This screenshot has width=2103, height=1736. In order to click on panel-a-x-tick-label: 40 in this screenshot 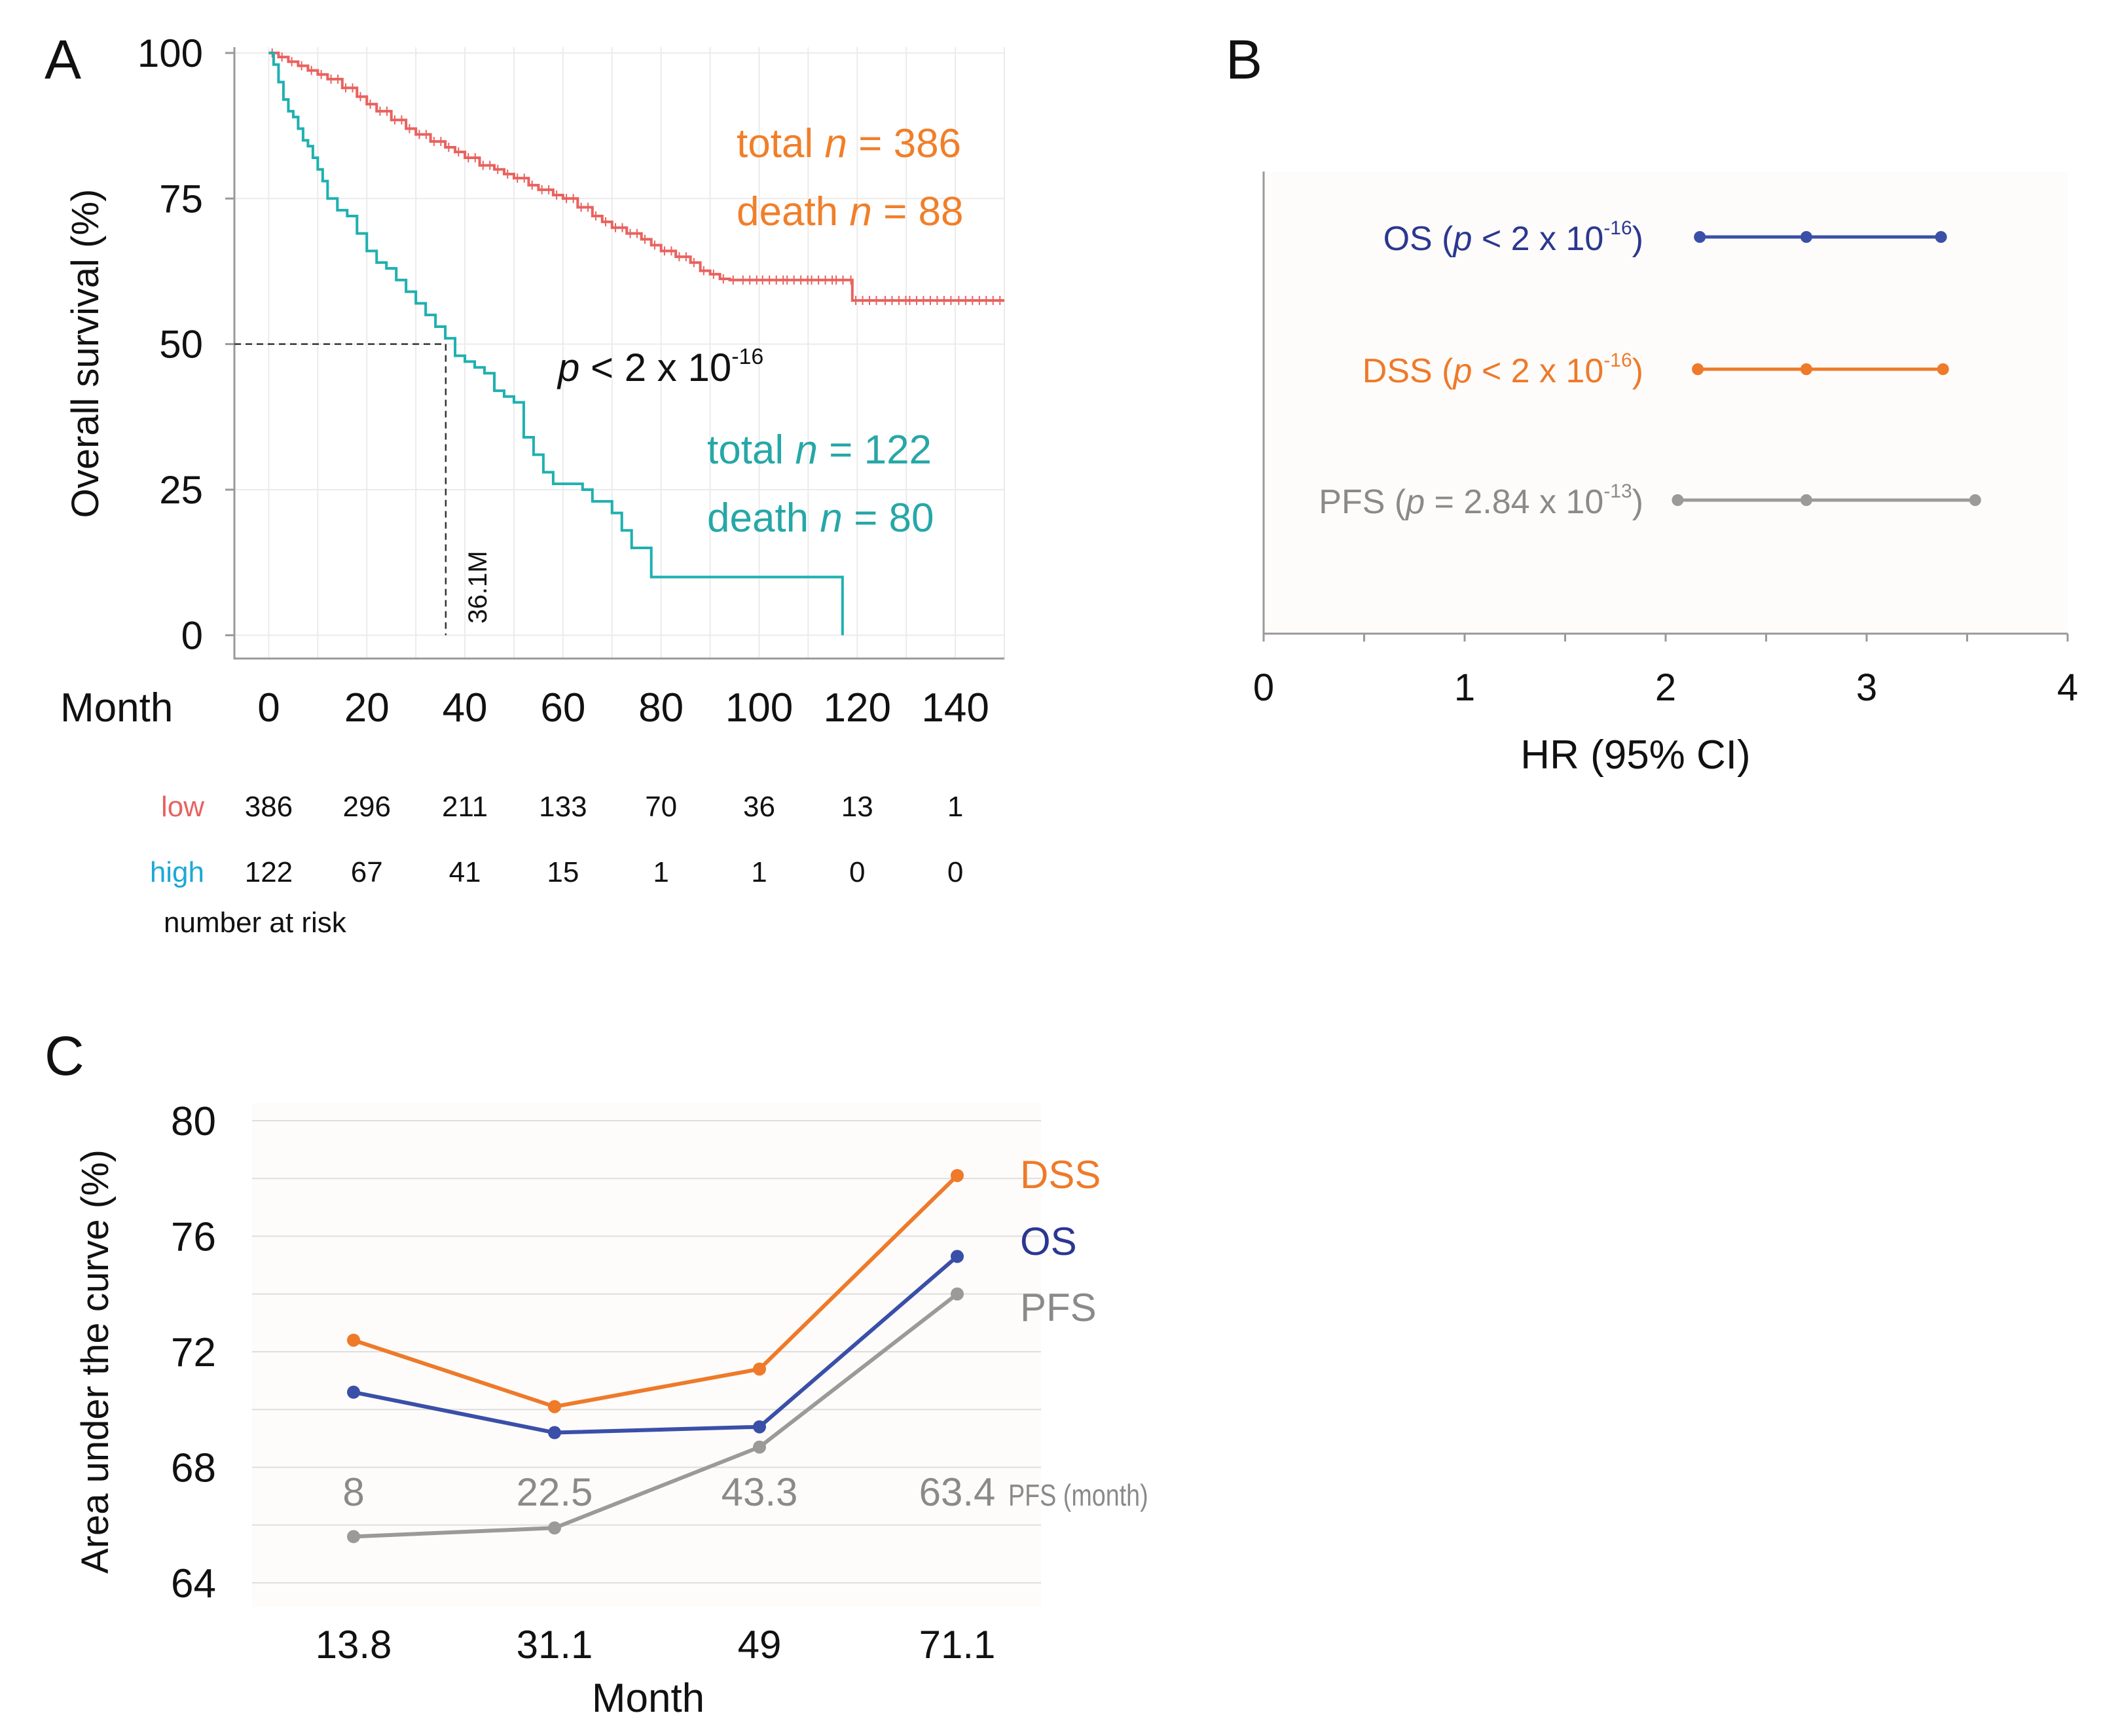, I will do `click(465, 708)`.